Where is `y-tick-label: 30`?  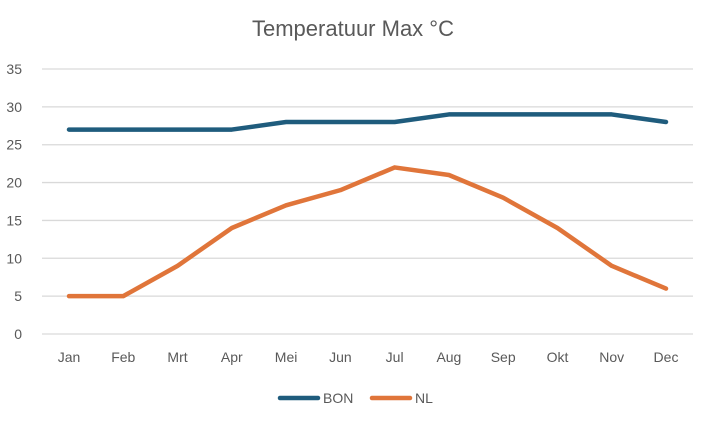
y-tick-label: 30 is located at coordinates (14, 107).